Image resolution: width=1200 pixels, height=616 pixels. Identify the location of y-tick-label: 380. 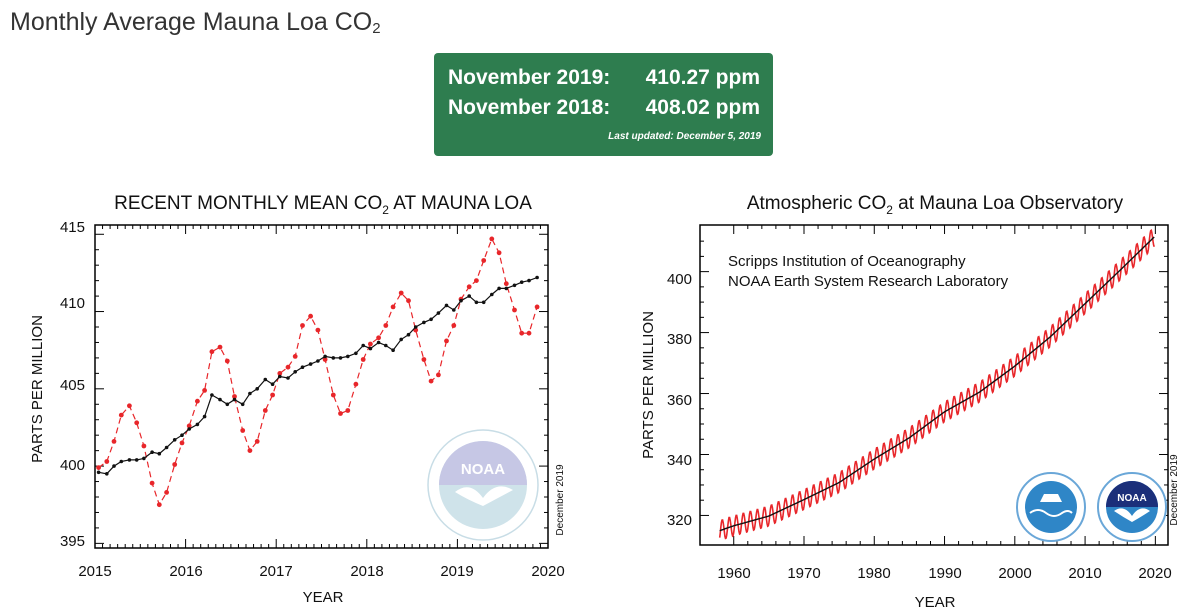
(679, 339).